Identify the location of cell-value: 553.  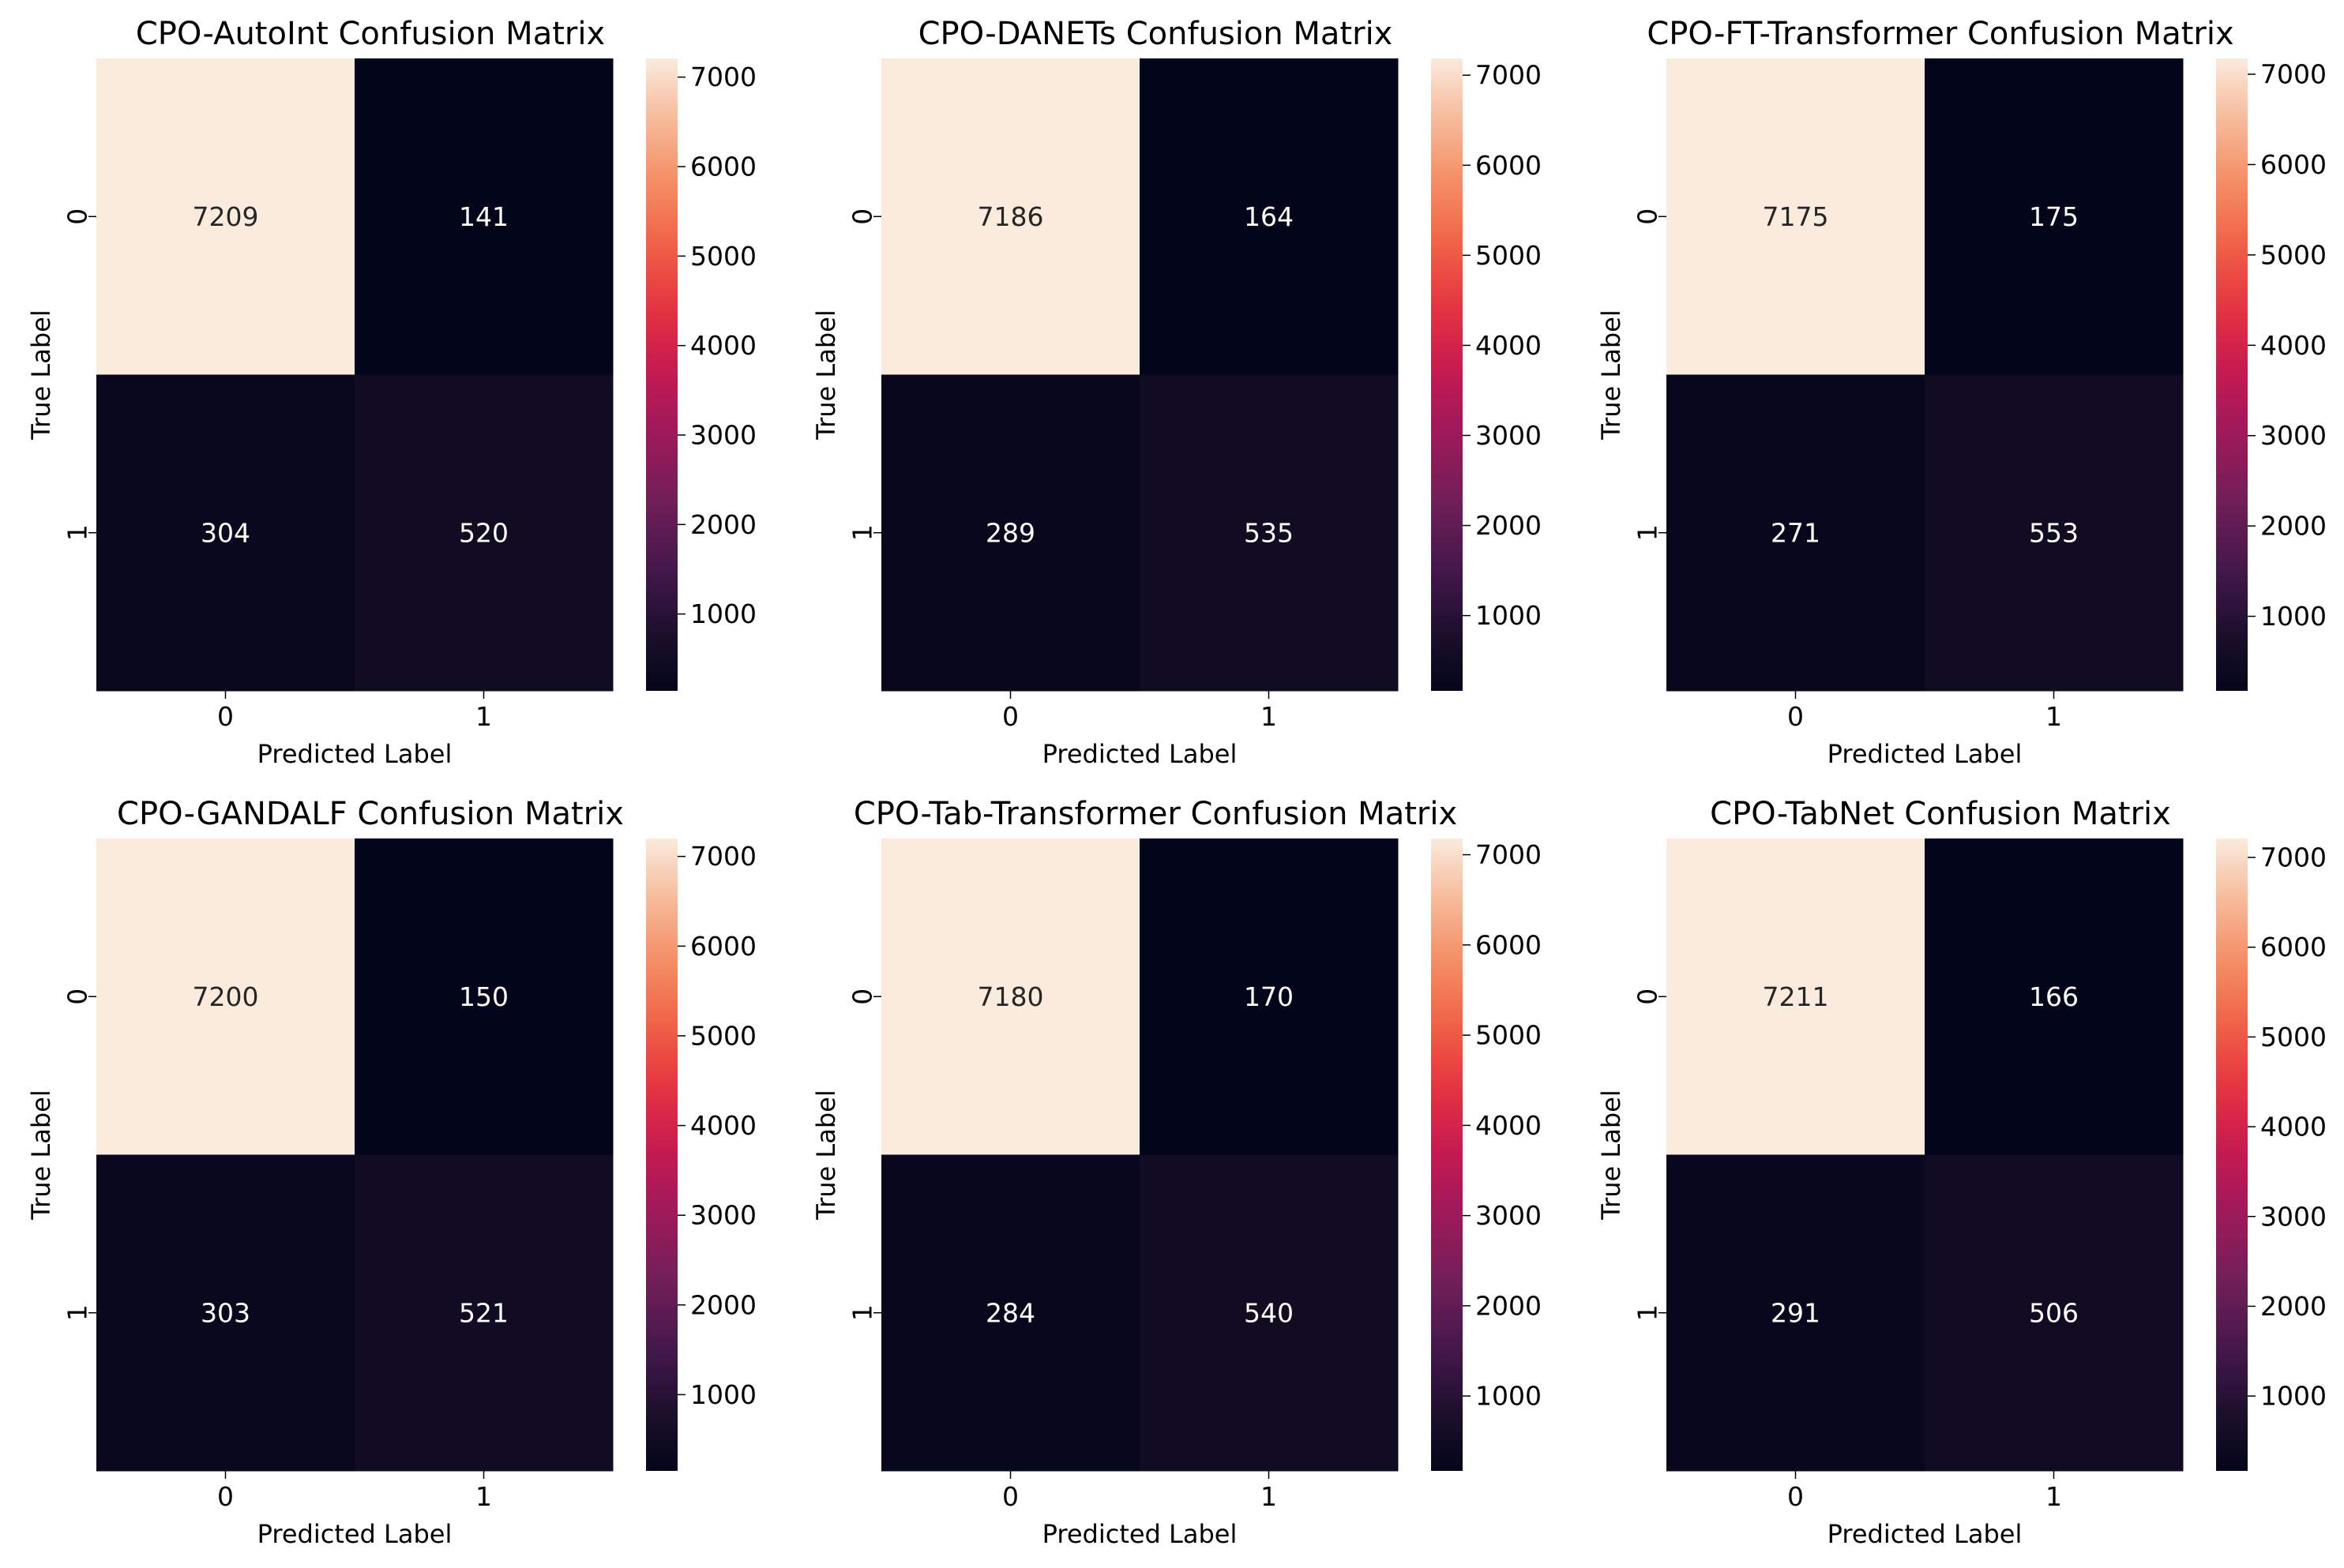
(2054, 532).